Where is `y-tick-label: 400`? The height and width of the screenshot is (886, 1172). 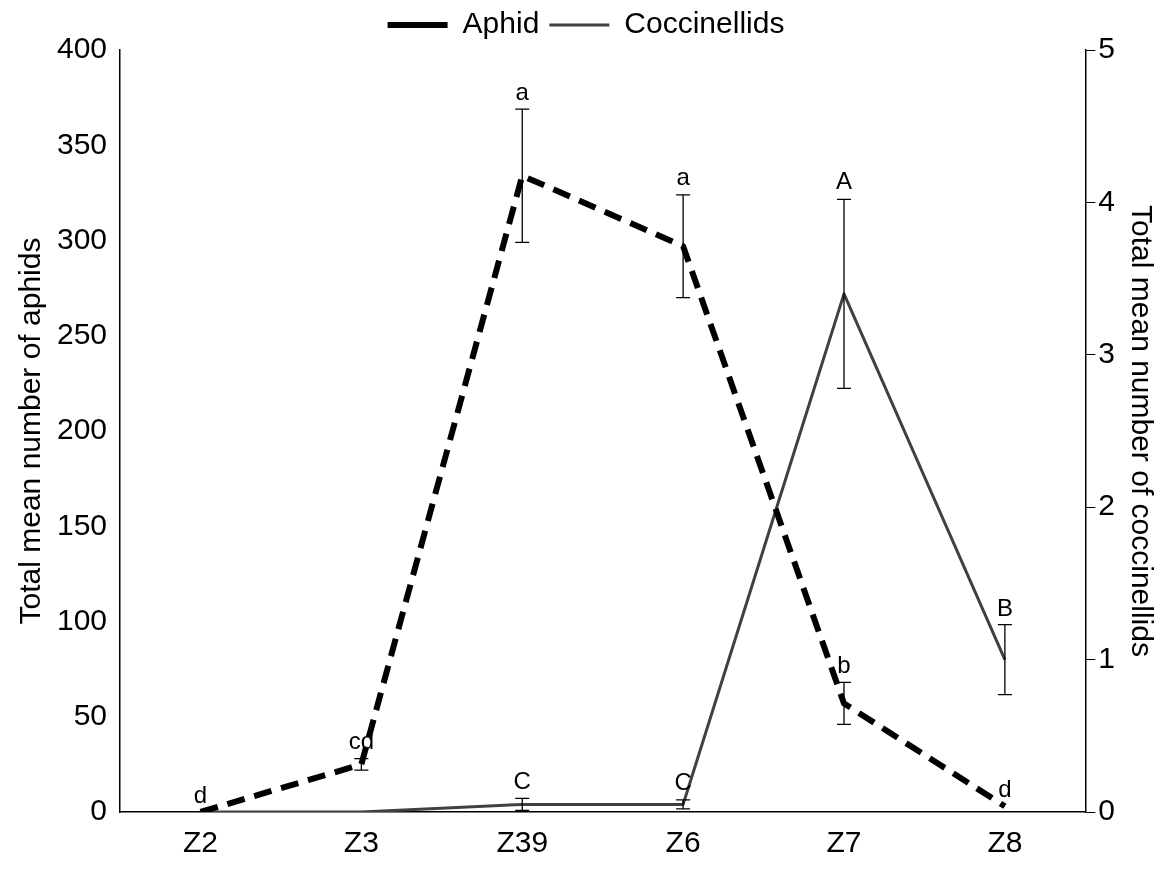 y-tick-label: 400 is located at coordinates (82, 48).